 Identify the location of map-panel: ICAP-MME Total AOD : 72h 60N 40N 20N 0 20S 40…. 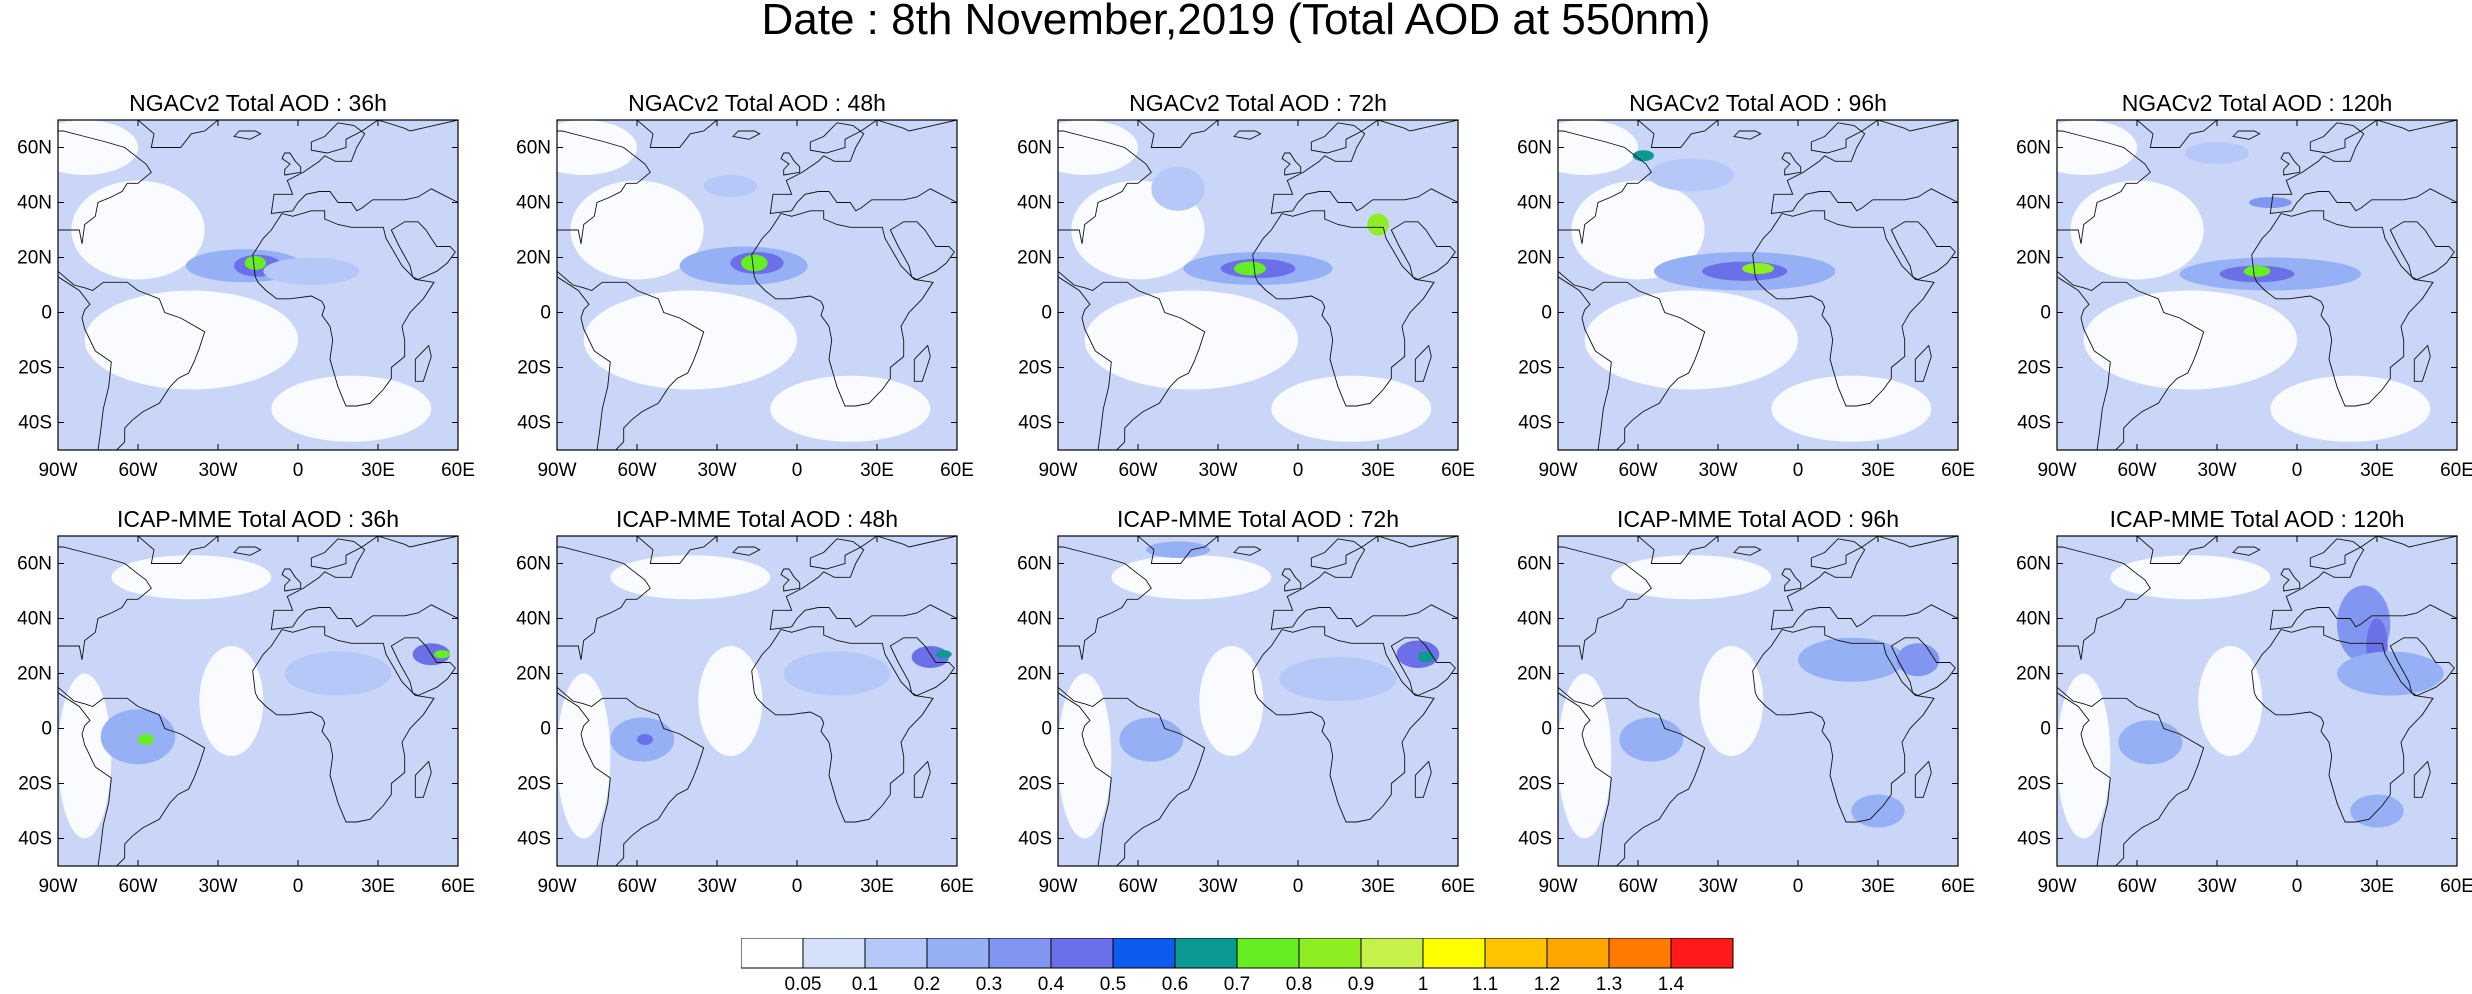
(1246, 716).